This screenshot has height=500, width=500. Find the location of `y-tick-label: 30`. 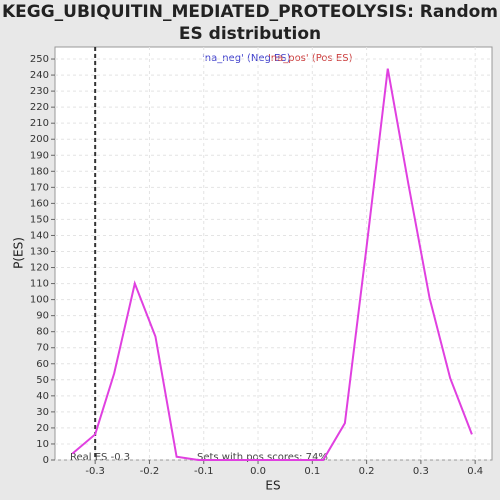

y-tick-label: 30 is located at coordinates (42, 412).